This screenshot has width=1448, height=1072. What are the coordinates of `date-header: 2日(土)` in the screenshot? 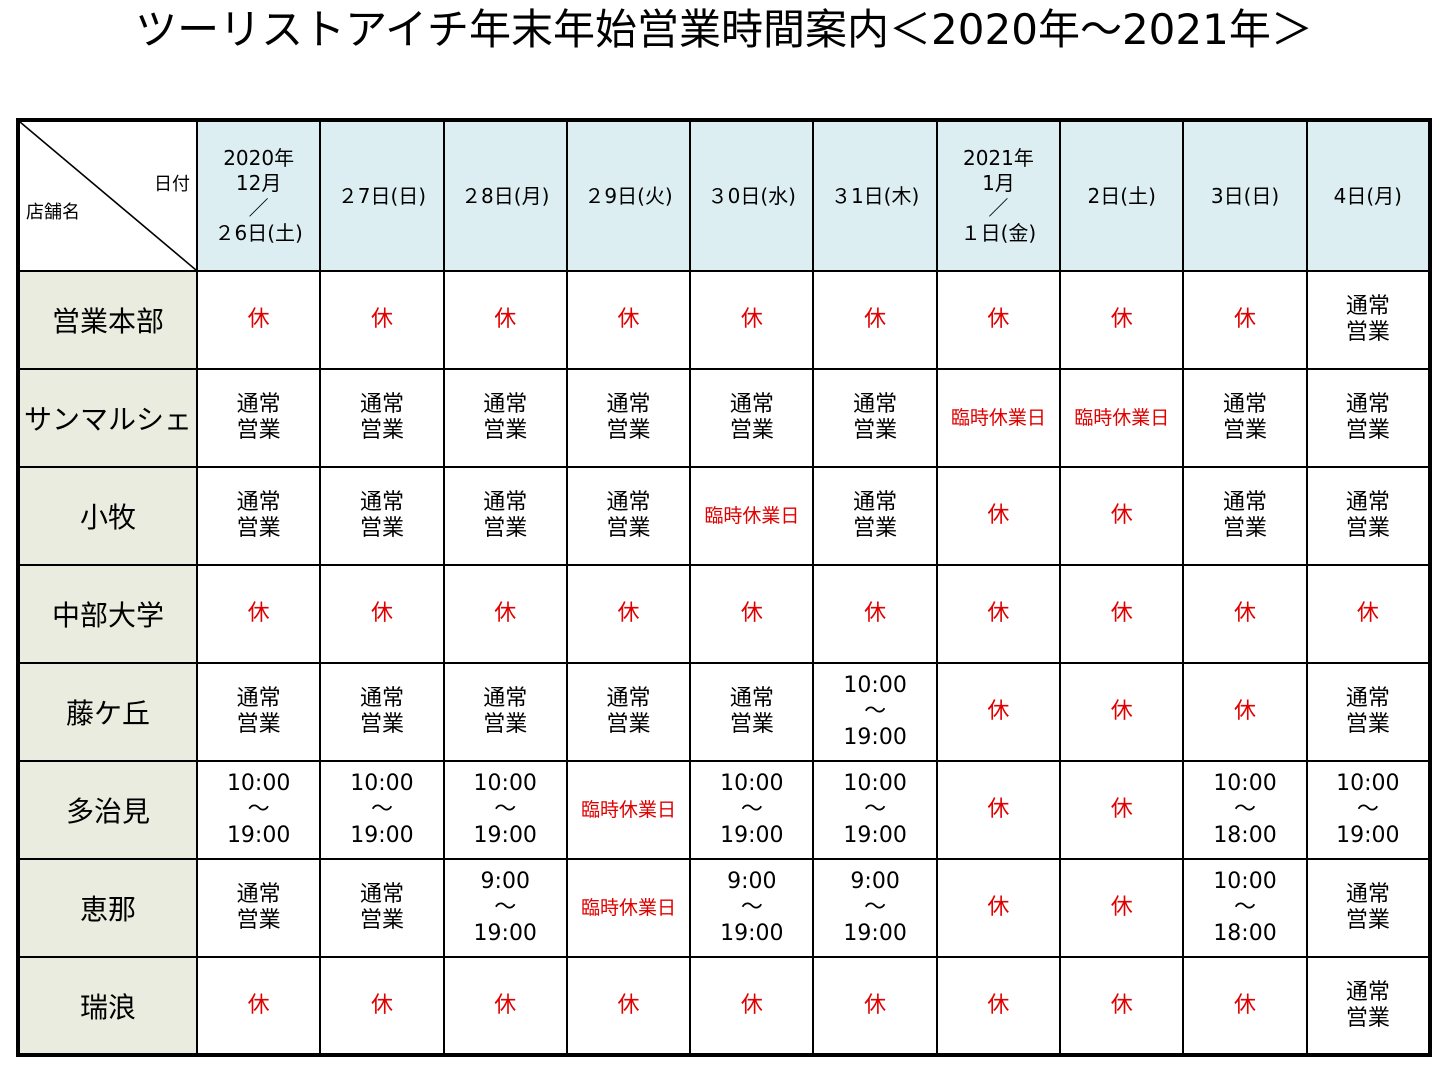 It's located at (1122, 195).